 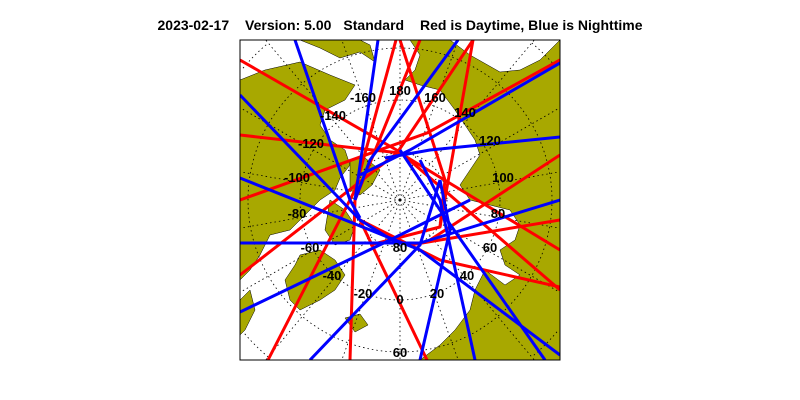 What do you see at coordinates (400, 247) in the screenshot?
I see `latitude-label: 80` at bounding box center [400, 247].